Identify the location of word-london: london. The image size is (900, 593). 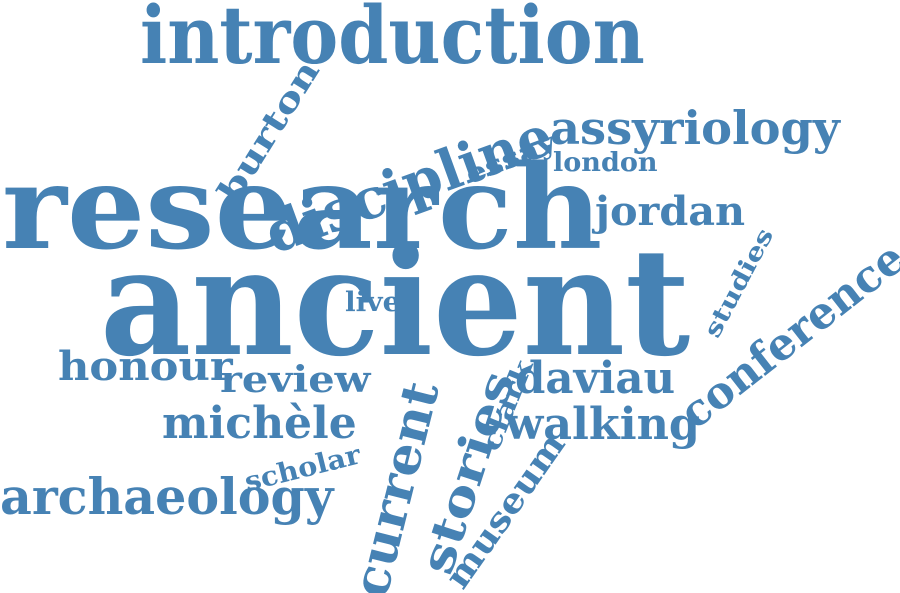
(605, 163).